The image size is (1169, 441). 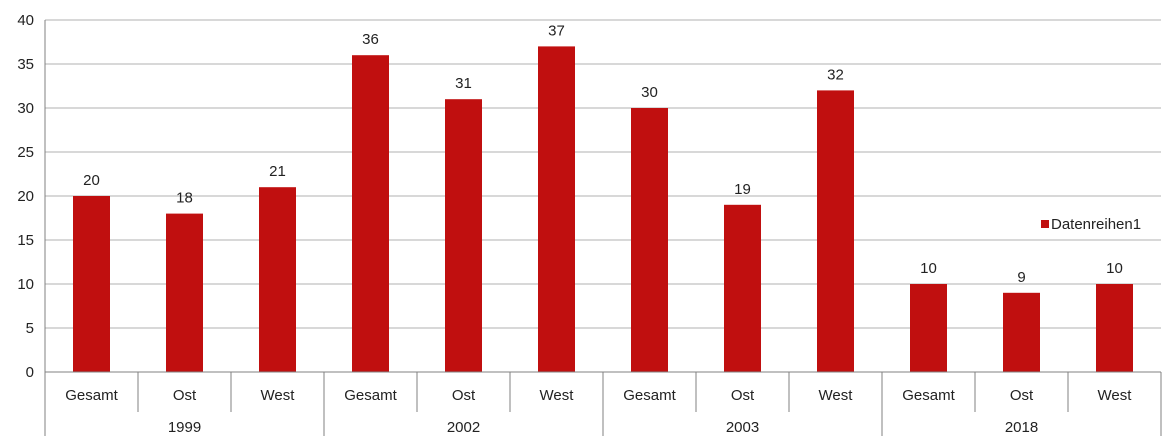 I want to click on data-label: 20, so click(x=91, y=180).